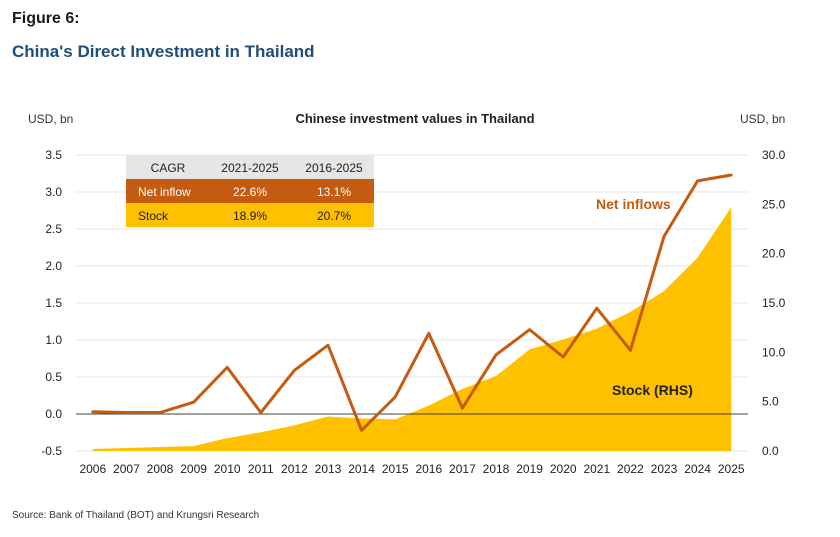 The image size is (840, 537). I want to click on left-tick-label: 1.0, so click(53, 340).